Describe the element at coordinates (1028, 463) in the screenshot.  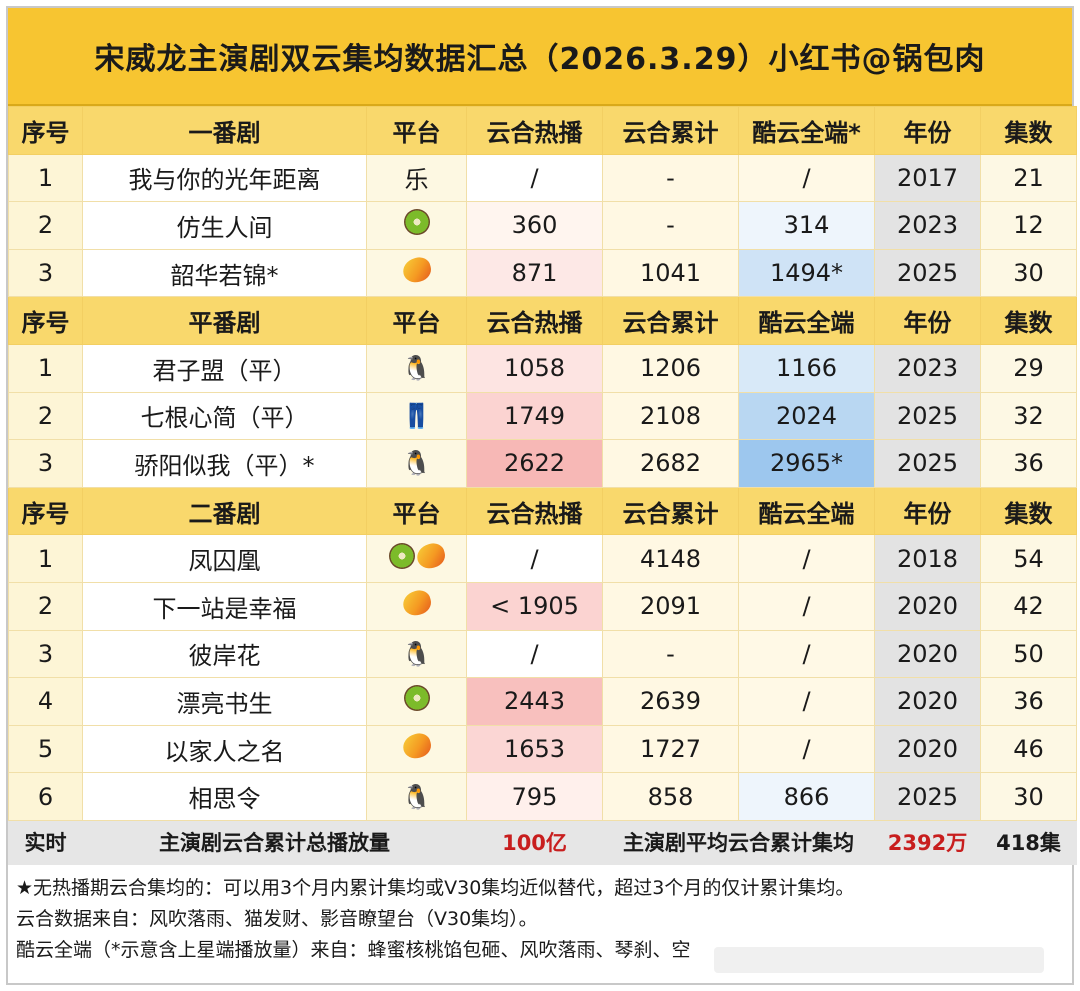
I see `cell-eps: 36` at that location.